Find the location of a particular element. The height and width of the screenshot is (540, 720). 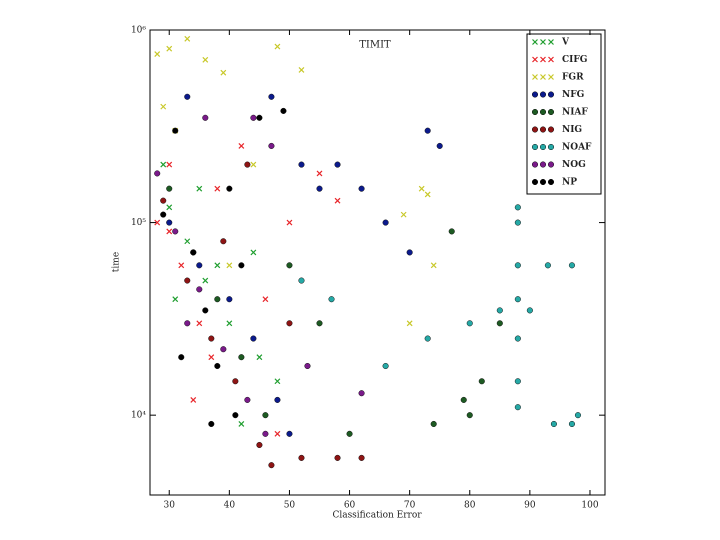

legend-label: V is located at coordinates (565, 43).